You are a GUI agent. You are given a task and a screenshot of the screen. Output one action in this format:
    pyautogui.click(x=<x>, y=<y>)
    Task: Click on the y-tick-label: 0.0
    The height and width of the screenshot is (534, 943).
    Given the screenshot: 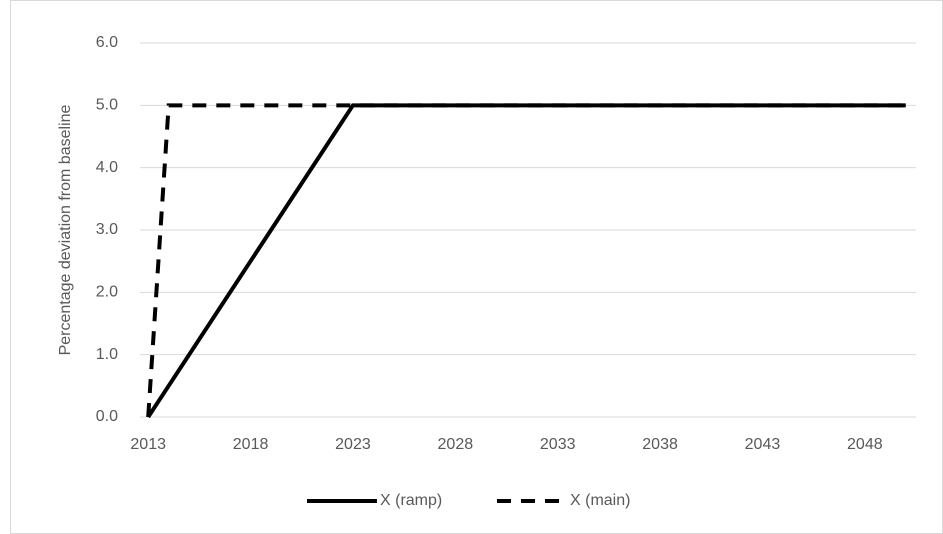 What is the action you would take?
    pyautogui.click(x=107, y=416)
    